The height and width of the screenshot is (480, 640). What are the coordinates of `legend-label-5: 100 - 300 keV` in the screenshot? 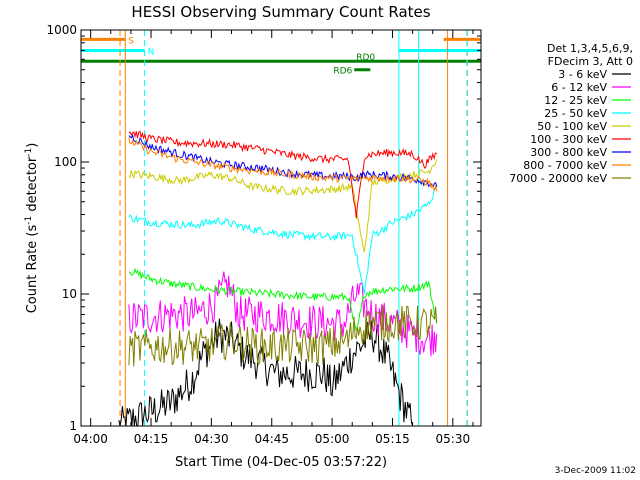 It's located at (568, 139).